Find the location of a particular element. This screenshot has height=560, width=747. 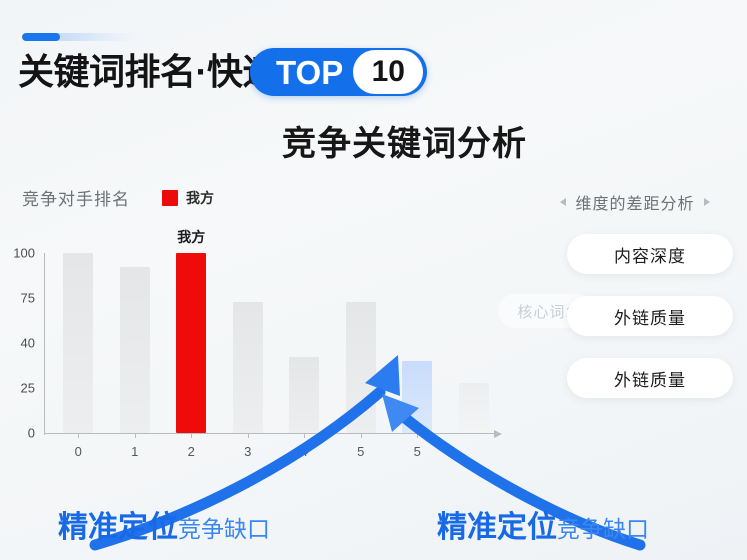

x-axis-line is located at coordinates (270, 433).